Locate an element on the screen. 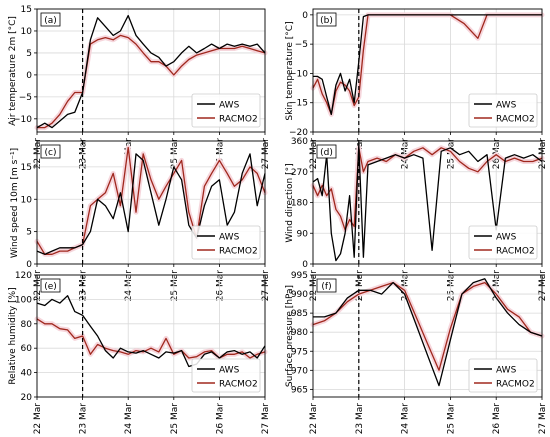 This screenshot has width=550, height=437. y-tick-label: 975 is located at coordinates (299, 352).